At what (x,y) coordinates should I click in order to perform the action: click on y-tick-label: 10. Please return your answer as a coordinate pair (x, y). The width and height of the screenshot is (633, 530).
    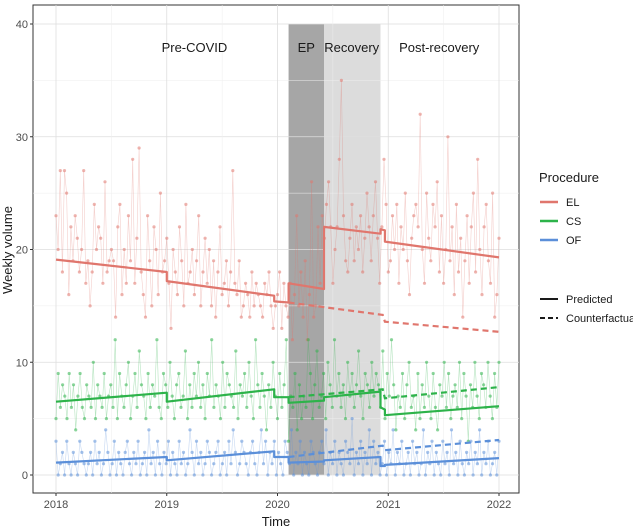
    Looking at the image, I should click on (22, 363).